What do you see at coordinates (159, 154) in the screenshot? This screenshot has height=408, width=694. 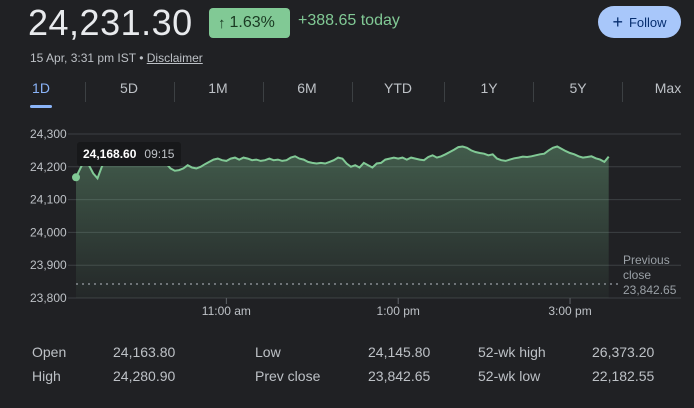 I see `tooltip-time: 09:15` at bounding box center [159, 154].